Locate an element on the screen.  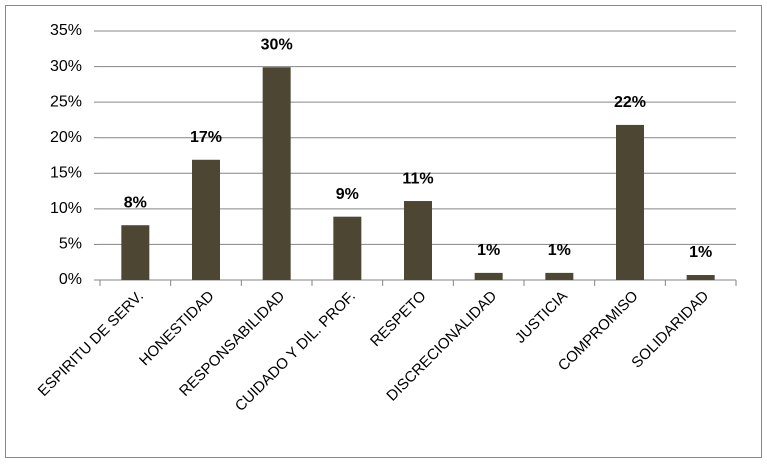
value-label: 9% is located at coordinates (347, 194).